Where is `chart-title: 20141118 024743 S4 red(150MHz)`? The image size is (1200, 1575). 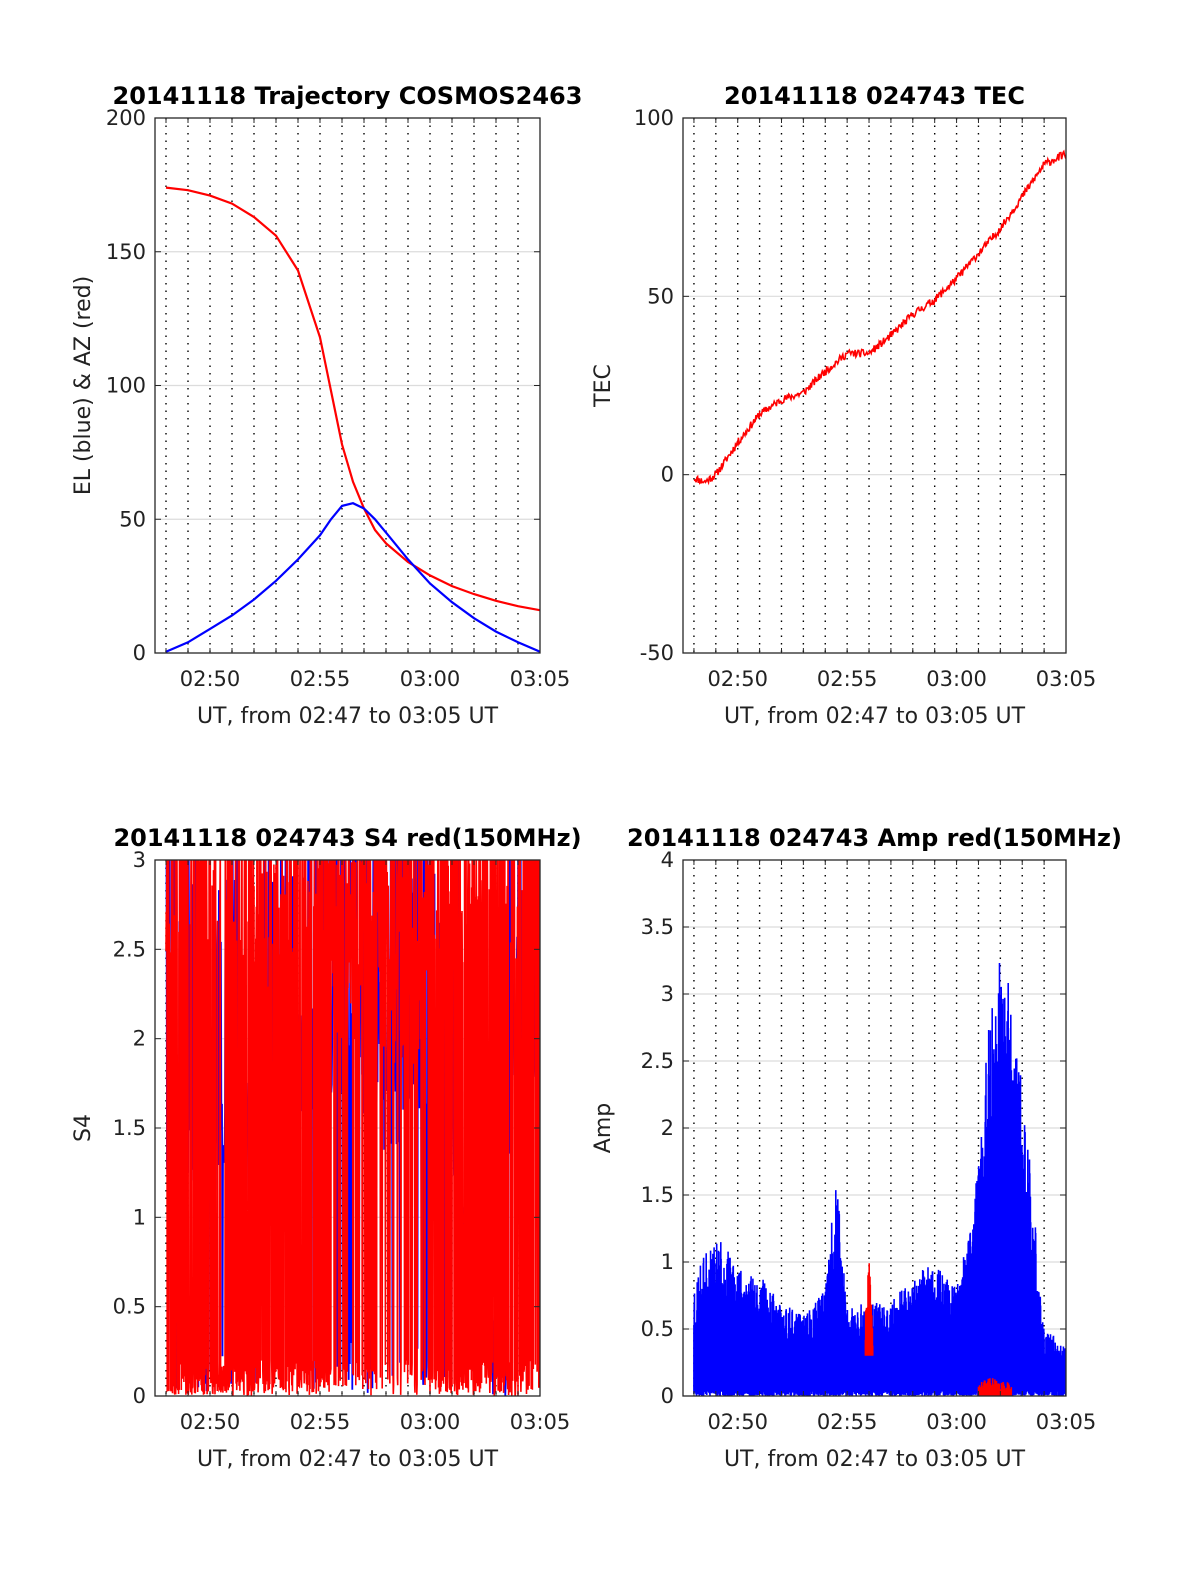
chart-title: 20141118 024743 S4 red(150MHz) is located at coordinates (347, 838).